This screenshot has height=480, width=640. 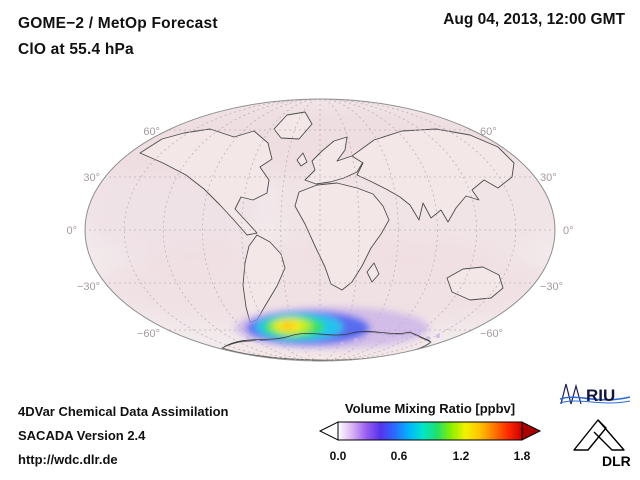 I want to click on continent-australia, so click(x=475, y=283).